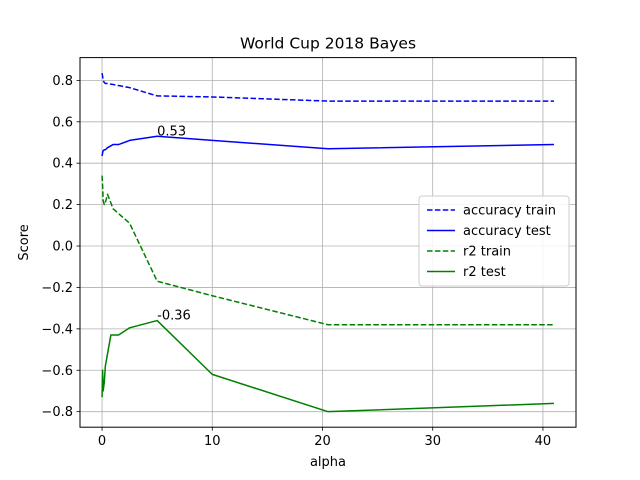  I want to click on y-tick-label: 0.8, so click(62, 81).